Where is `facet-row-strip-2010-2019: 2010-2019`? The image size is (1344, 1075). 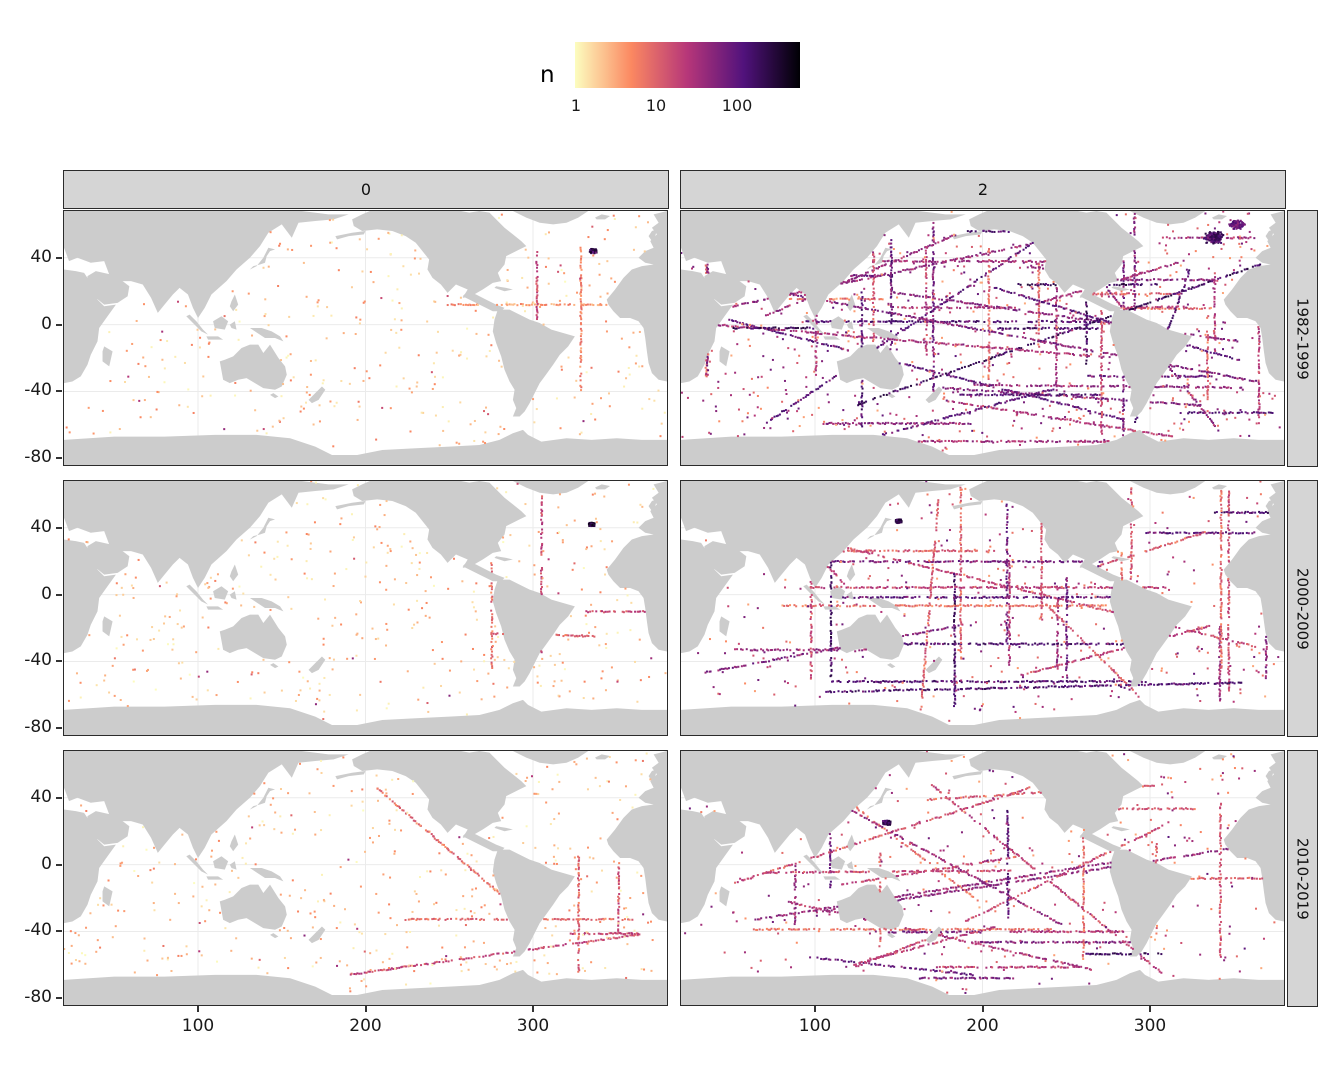
facet-row-strip-2010-2019: 2010-2019 is located at coordinates (1302, 878).